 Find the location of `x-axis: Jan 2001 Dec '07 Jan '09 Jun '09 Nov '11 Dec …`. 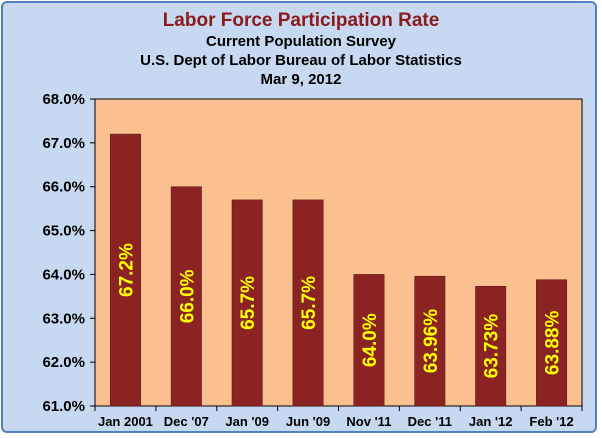

x-axis: Jan 2001 Dec '07 Jan '09 Jun '09 Nov '11 Dec … is located at coordinates (338, 417).